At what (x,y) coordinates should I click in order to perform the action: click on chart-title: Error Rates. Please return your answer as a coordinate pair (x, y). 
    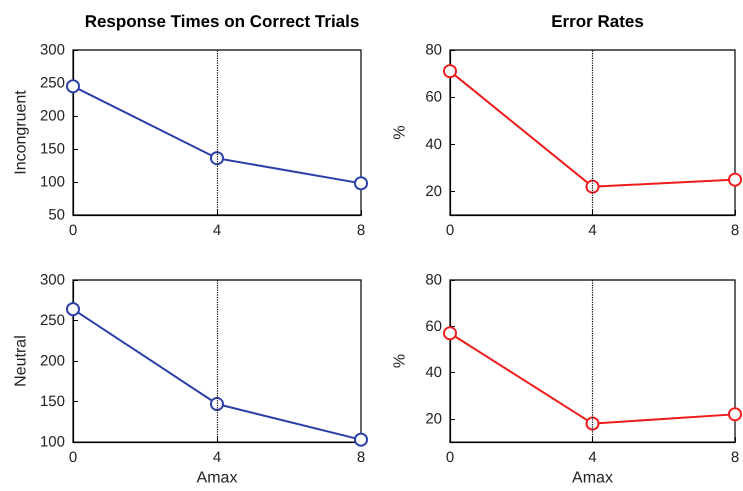
    Looking at the image, I should click on (597, 21).